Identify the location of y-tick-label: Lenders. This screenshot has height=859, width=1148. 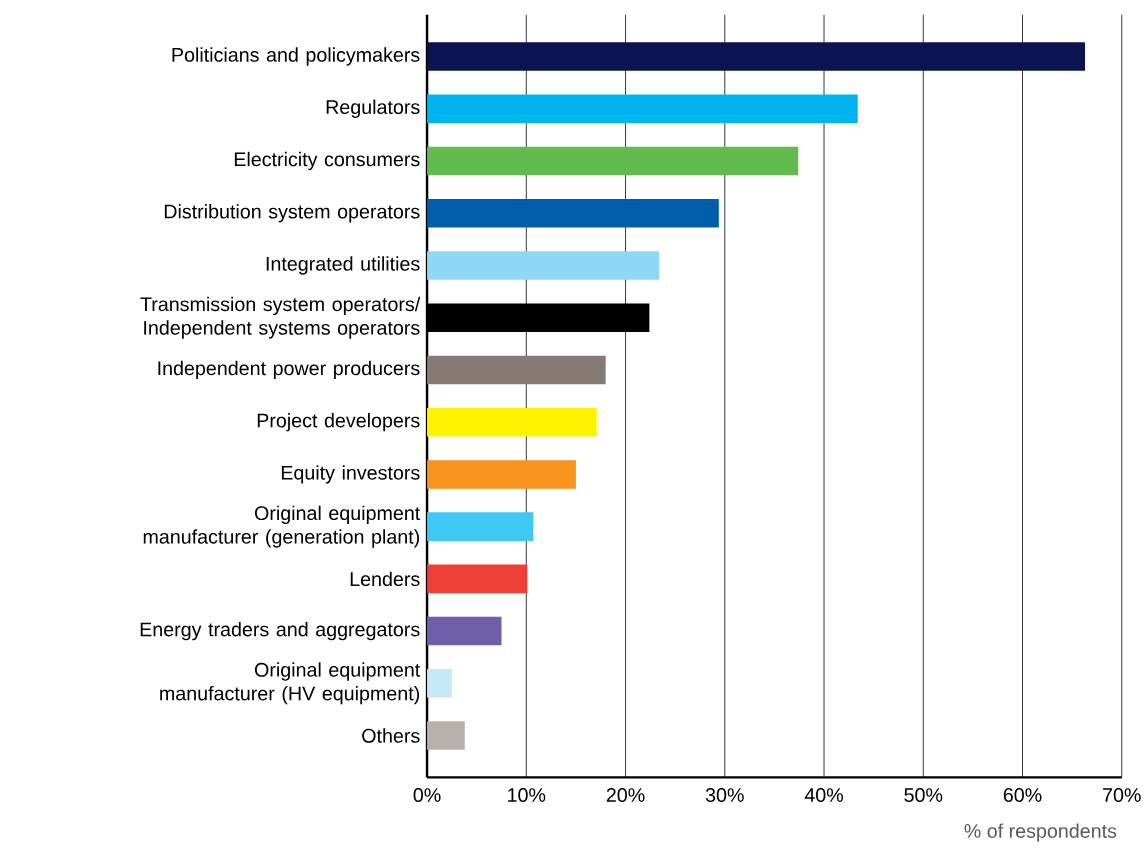
(385, 579).